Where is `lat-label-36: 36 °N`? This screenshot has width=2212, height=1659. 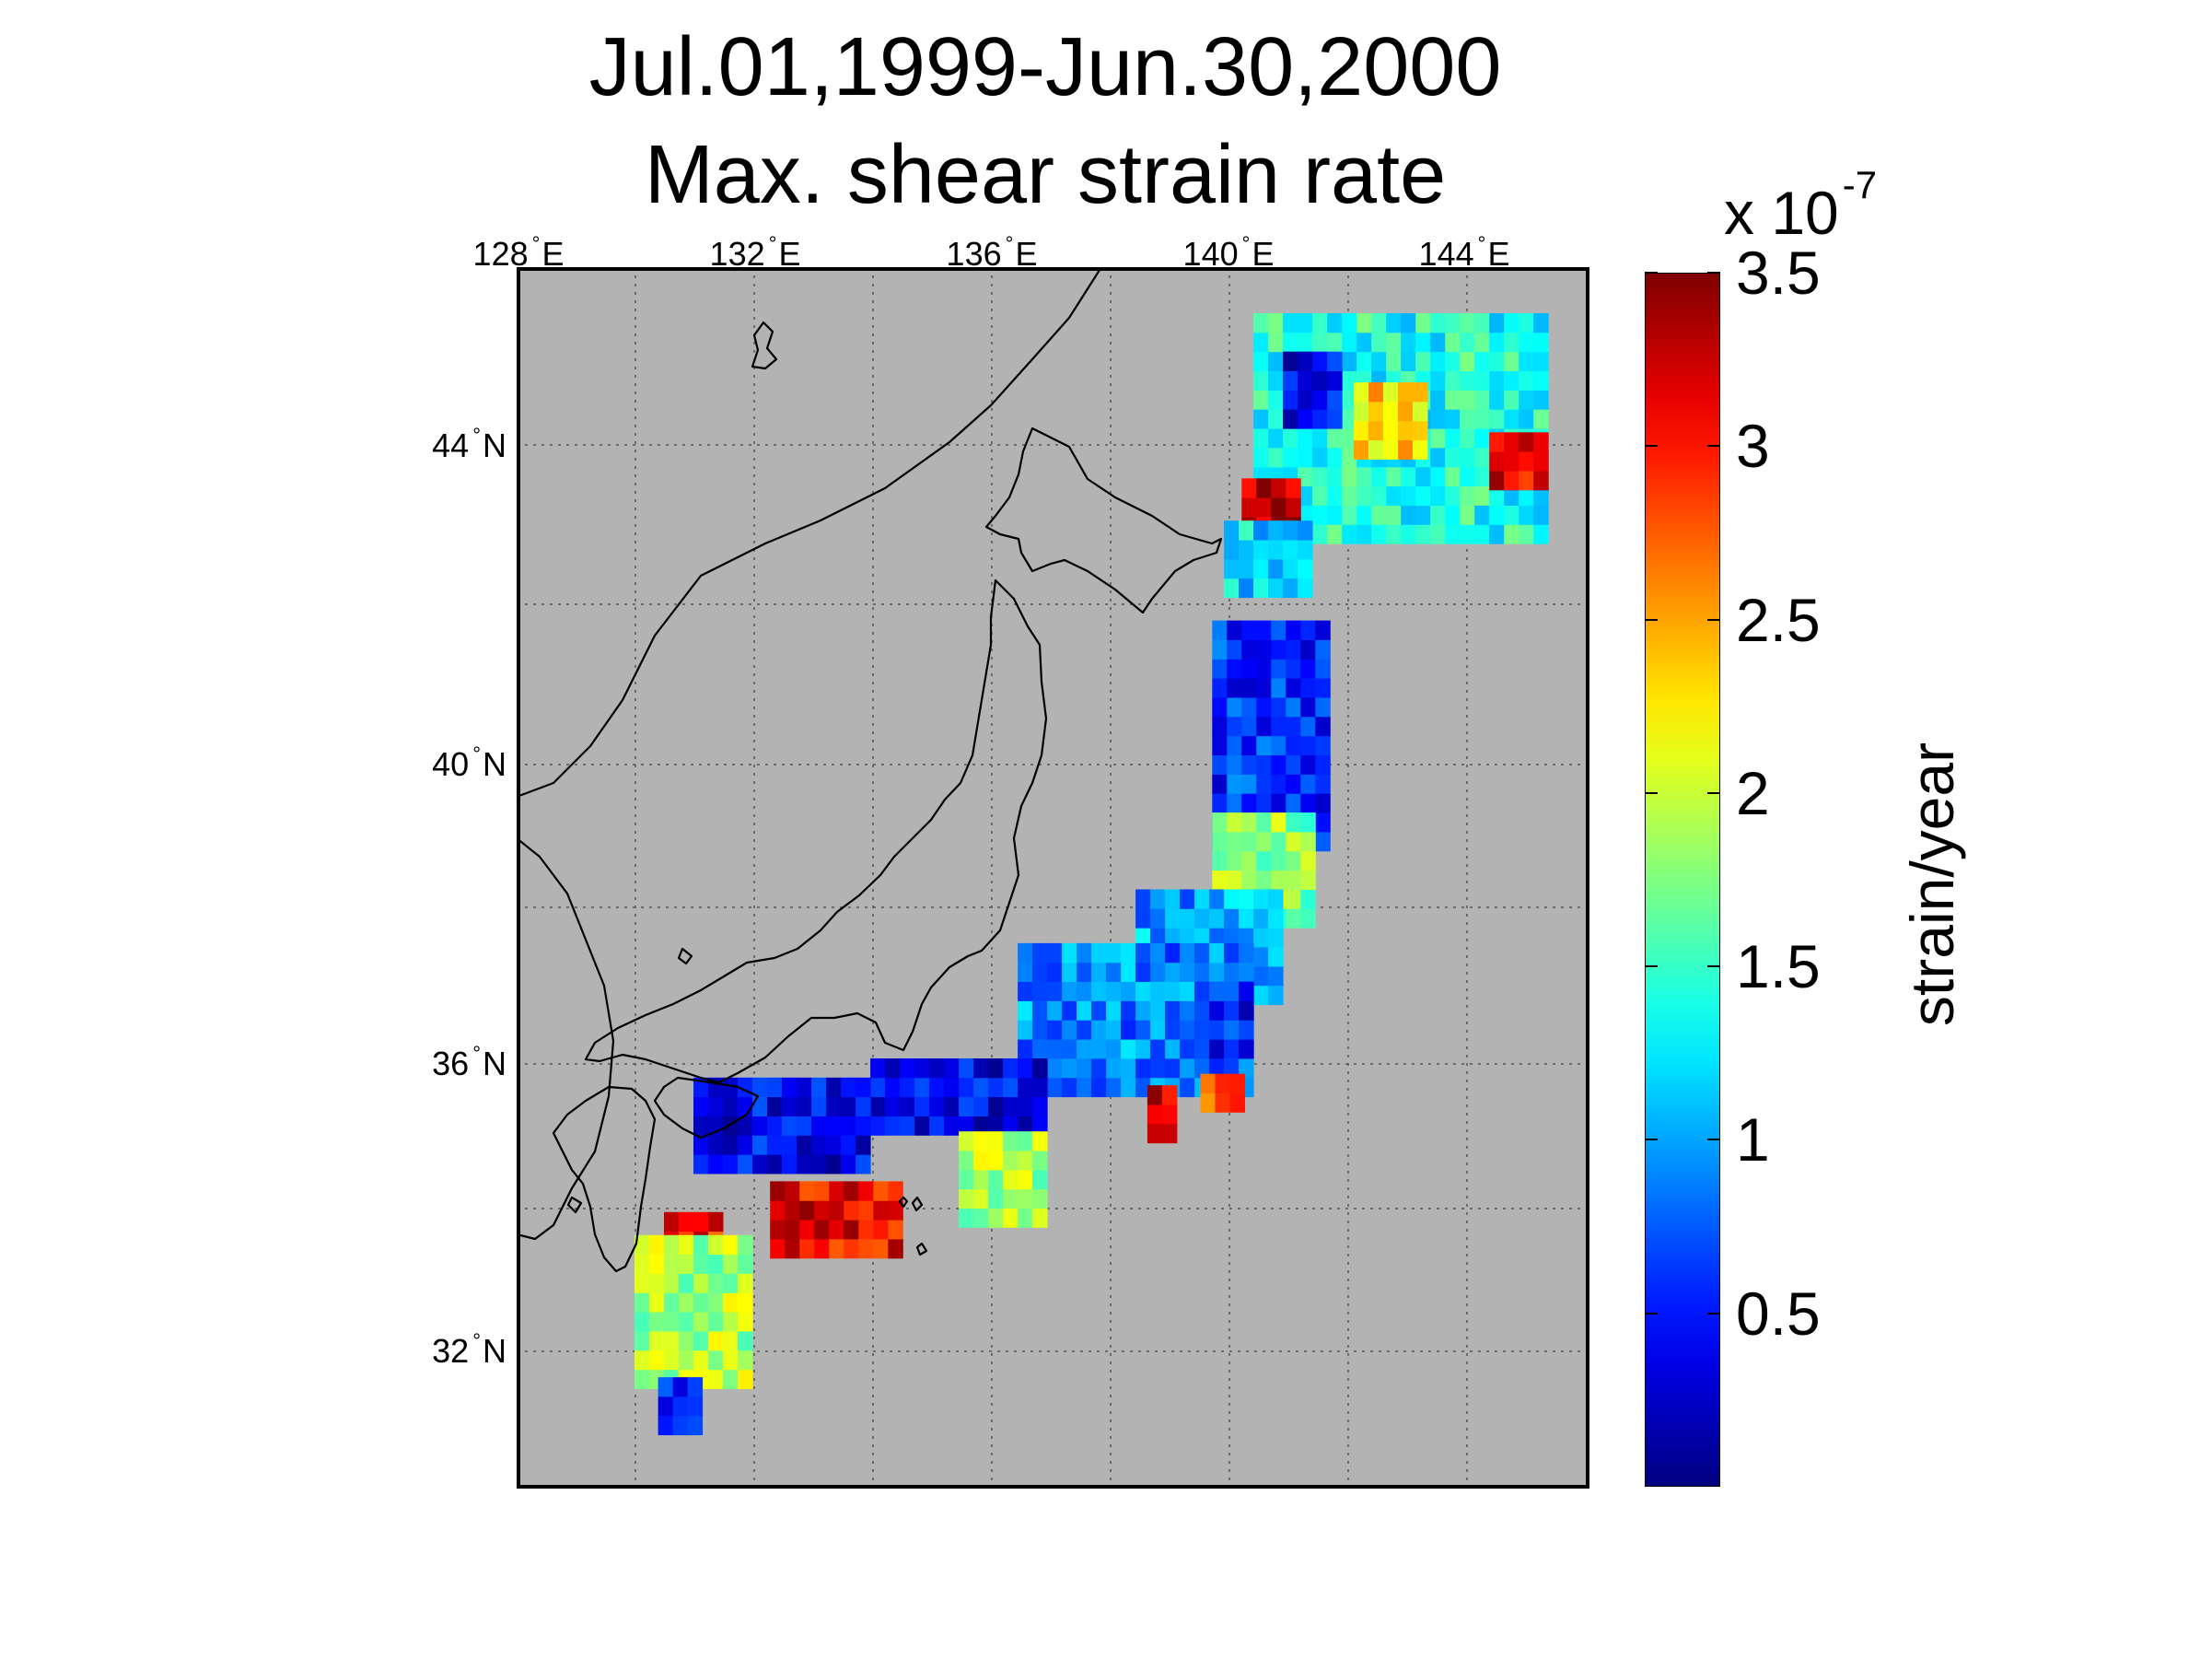 lat-label-36: 36 °N is located at coordinates (469, 1062).